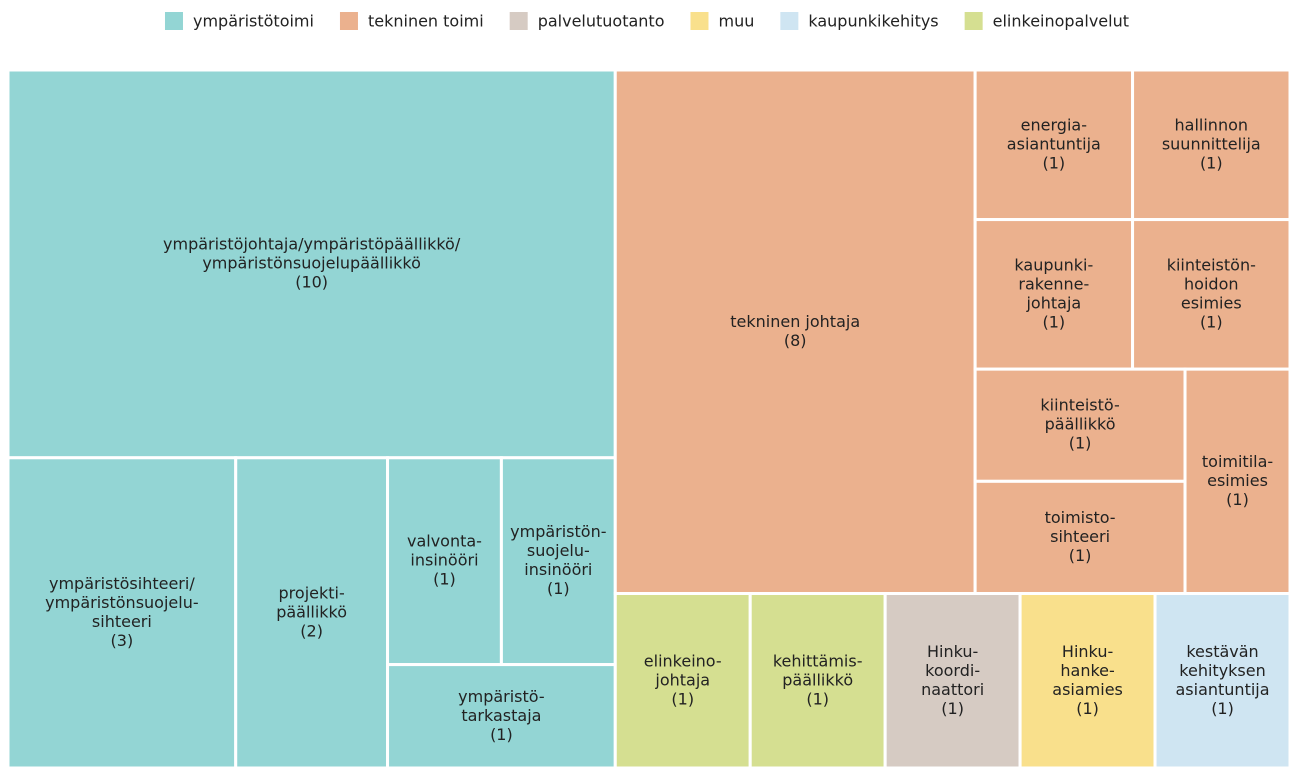  What do you see at coordinates (1212, 124) in the screenshot?
I see `cell-label: hallinnon` at bounding box center [1212, 124].